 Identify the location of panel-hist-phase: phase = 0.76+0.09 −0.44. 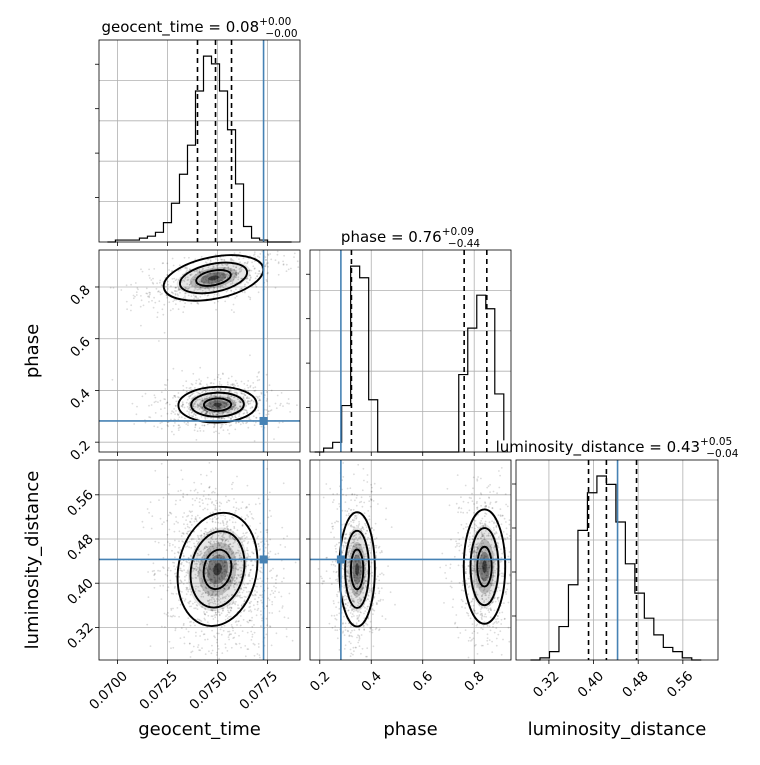
(409, 341).